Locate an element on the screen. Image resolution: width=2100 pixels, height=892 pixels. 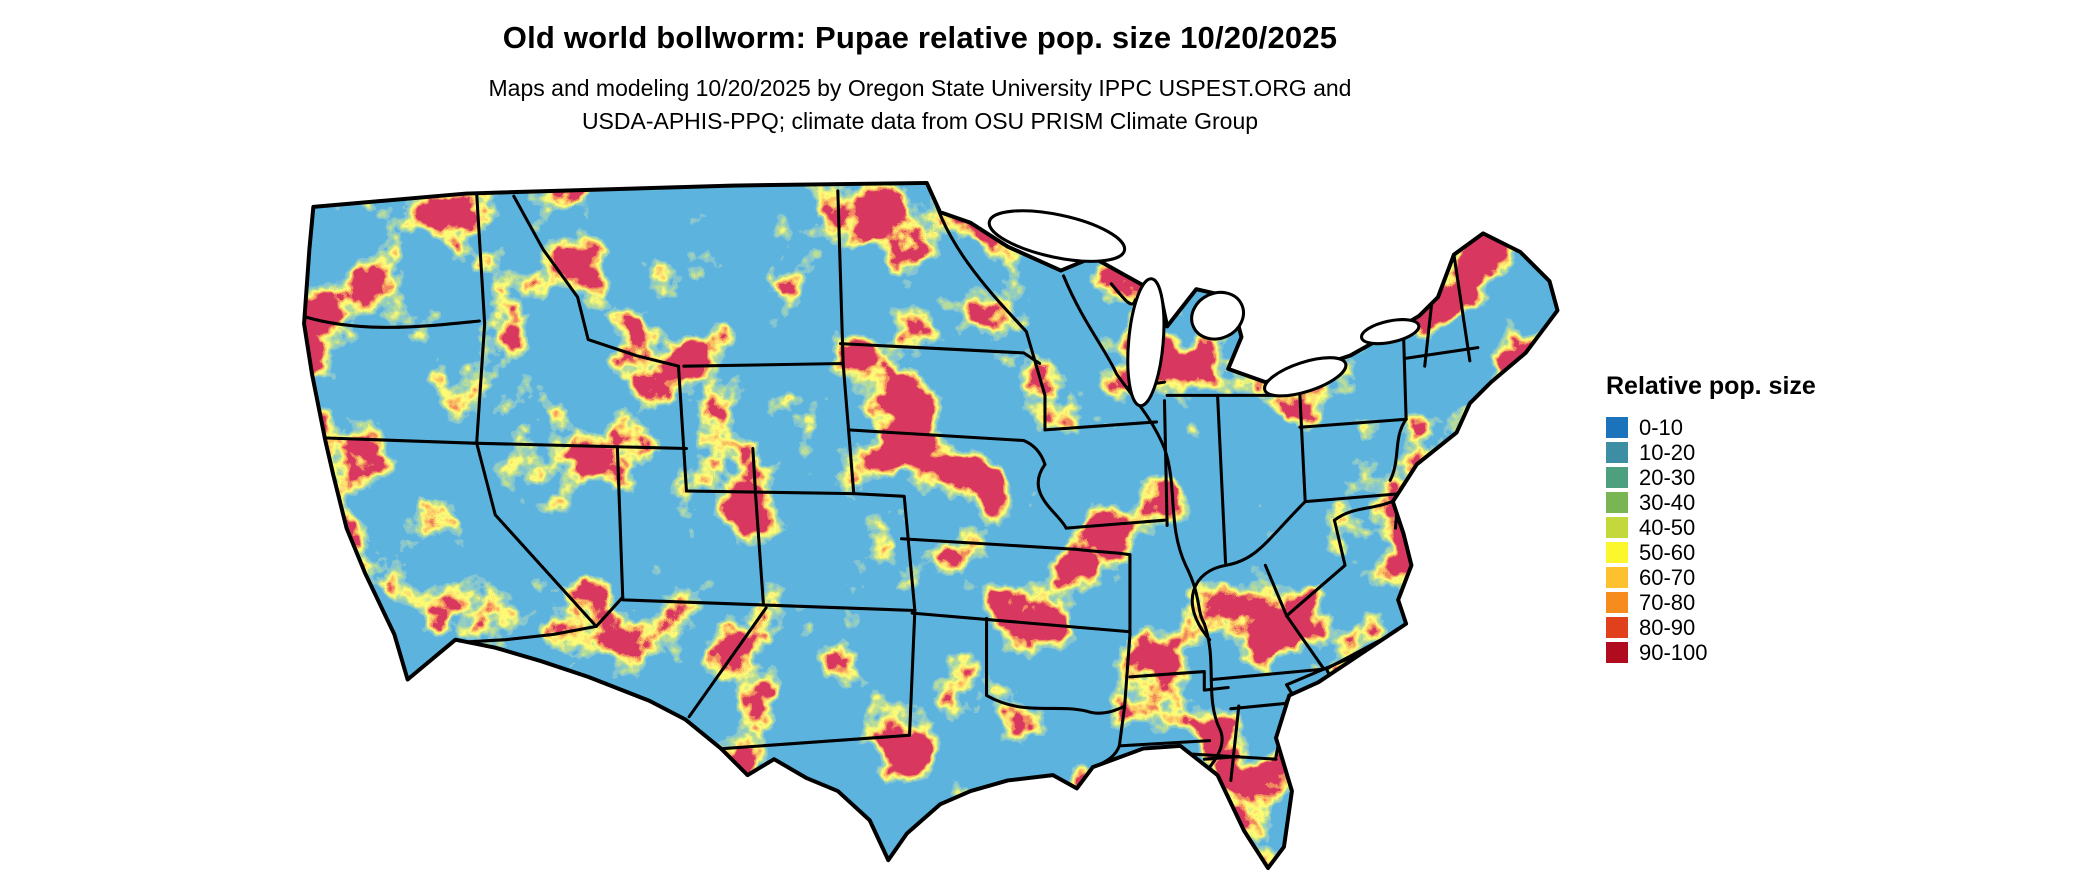
lake-superior is located at coordinates (1057, 236).